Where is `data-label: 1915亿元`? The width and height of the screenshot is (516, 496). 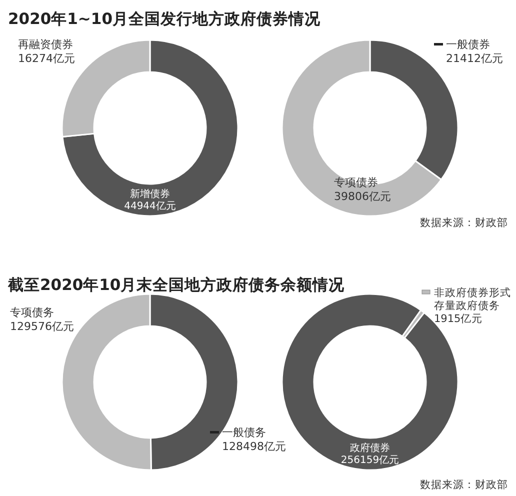
data-label: 1915亿元 is located at coordinates (458, 319).